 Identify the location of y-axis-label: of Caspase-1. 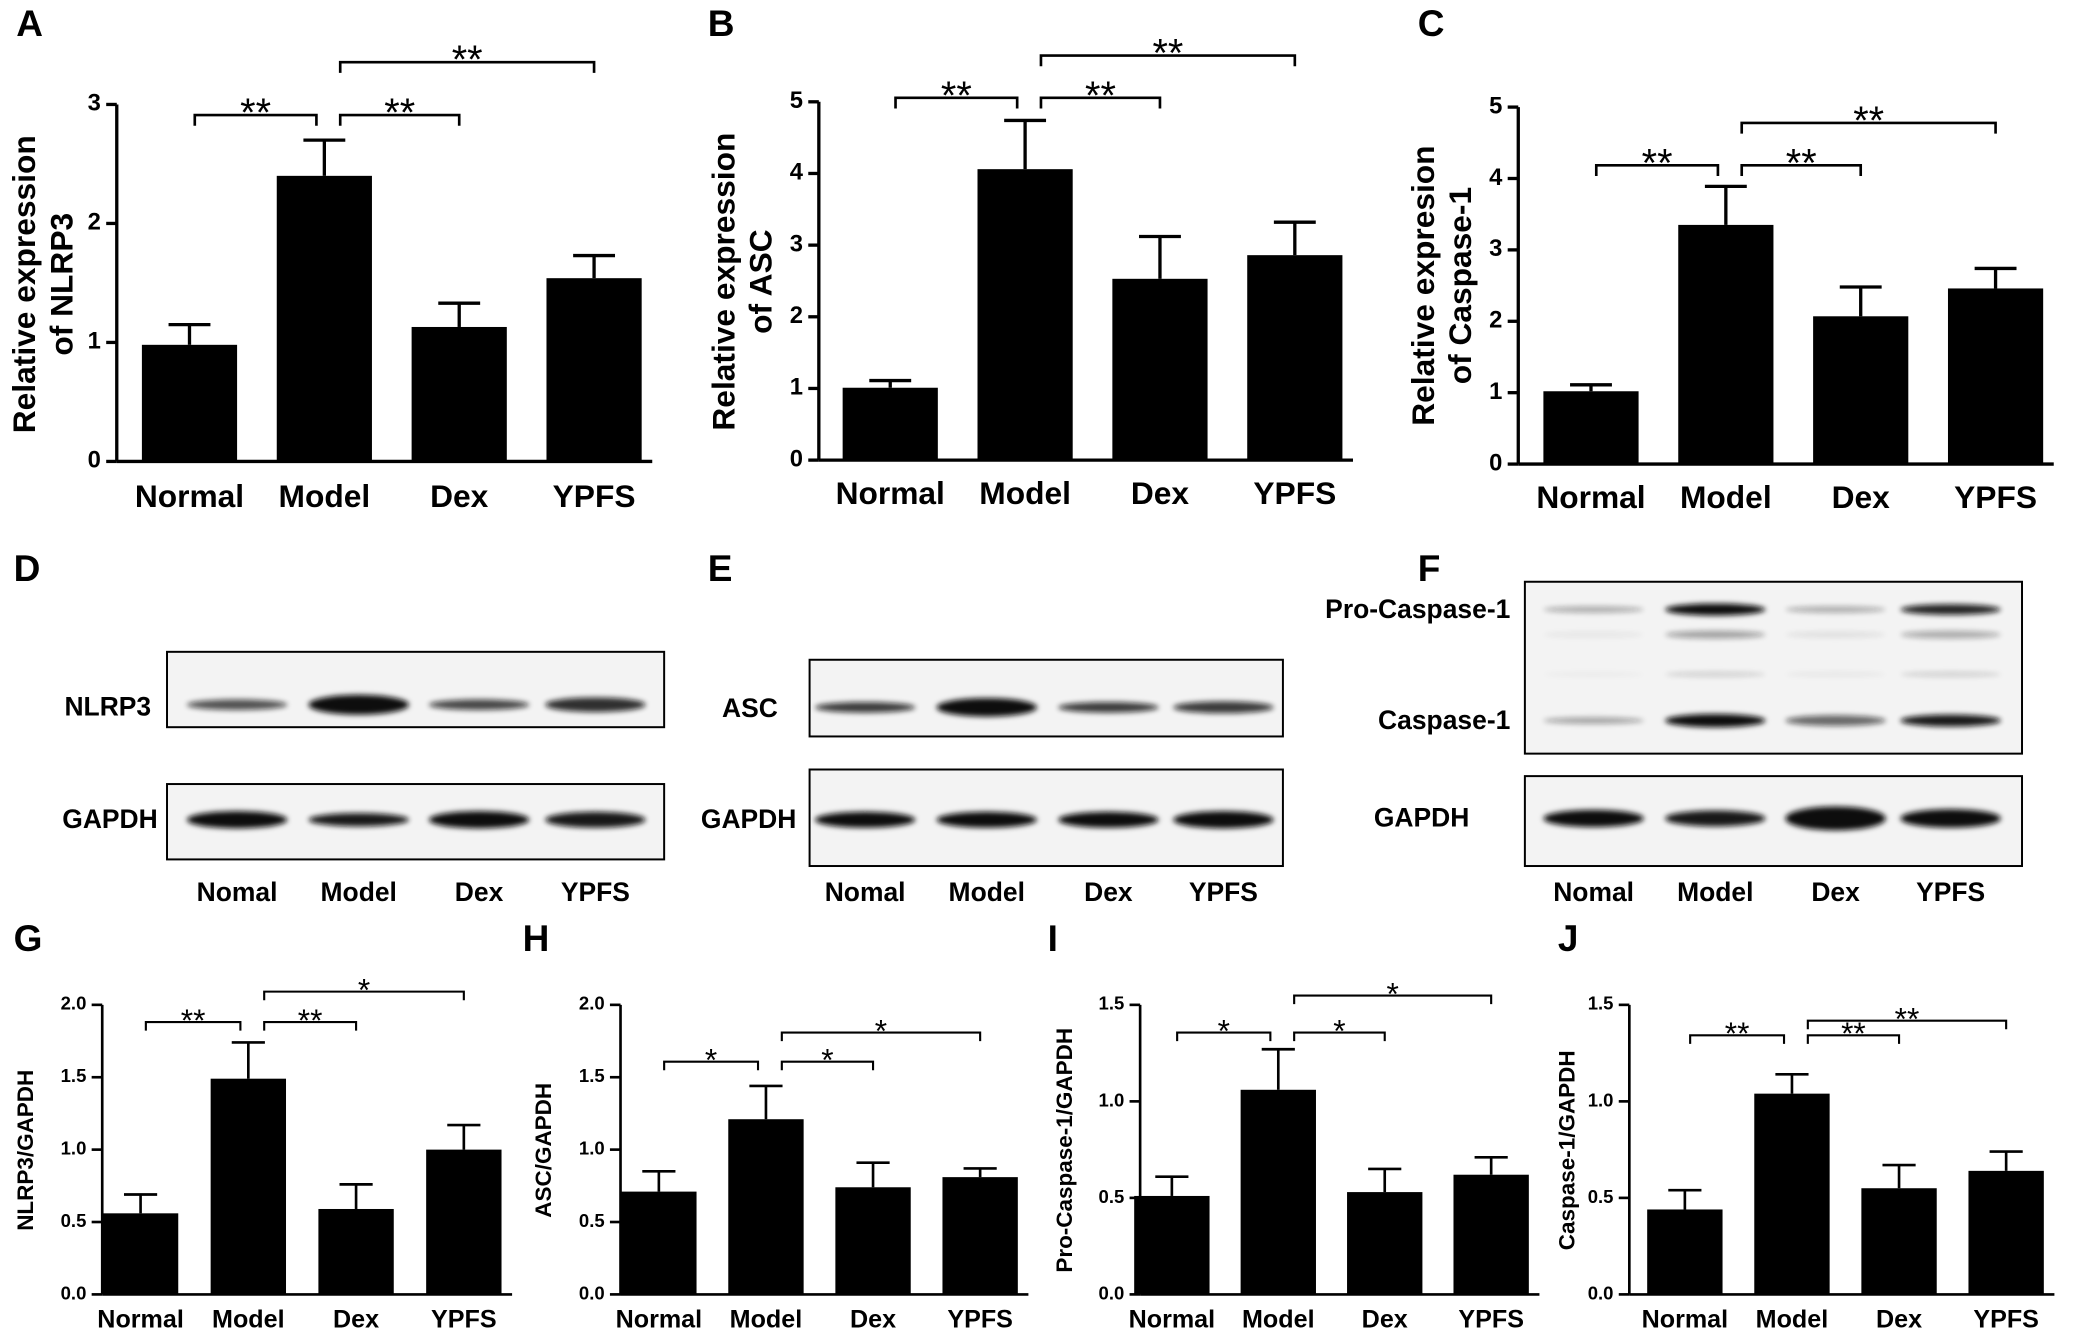
(1460, 285).